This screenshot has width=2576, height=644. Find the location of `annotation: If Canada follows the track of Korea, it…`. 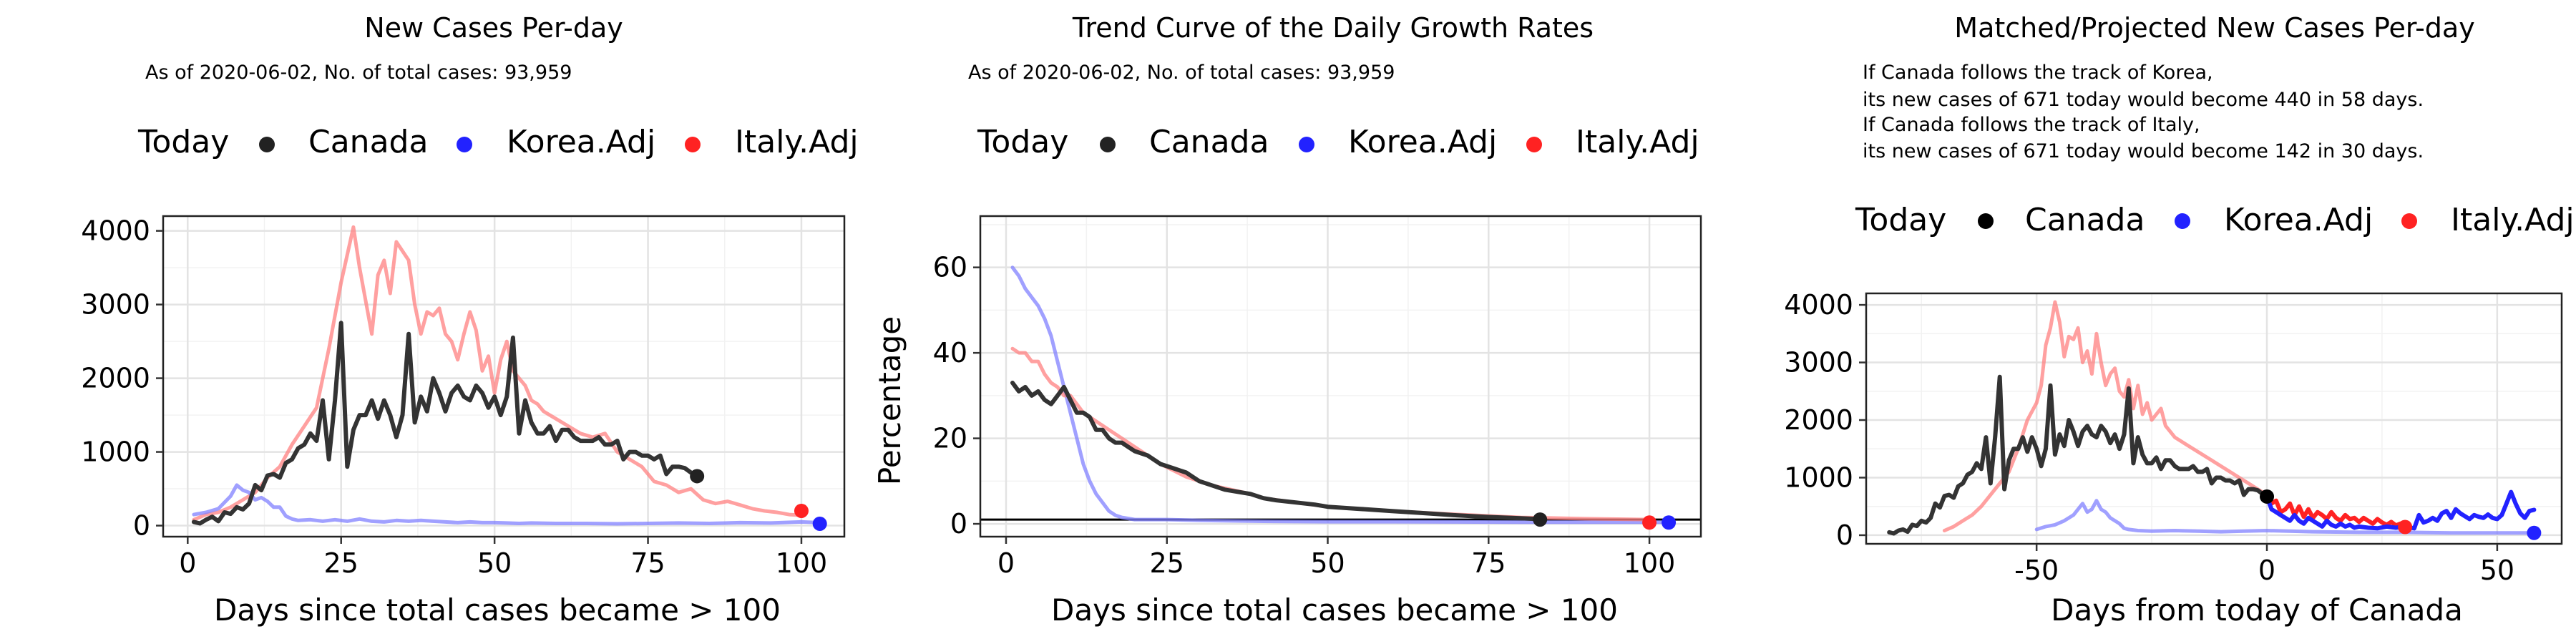

annotation: If Canada follows the track of Korea, it… is located at coordinates (2143, 112).